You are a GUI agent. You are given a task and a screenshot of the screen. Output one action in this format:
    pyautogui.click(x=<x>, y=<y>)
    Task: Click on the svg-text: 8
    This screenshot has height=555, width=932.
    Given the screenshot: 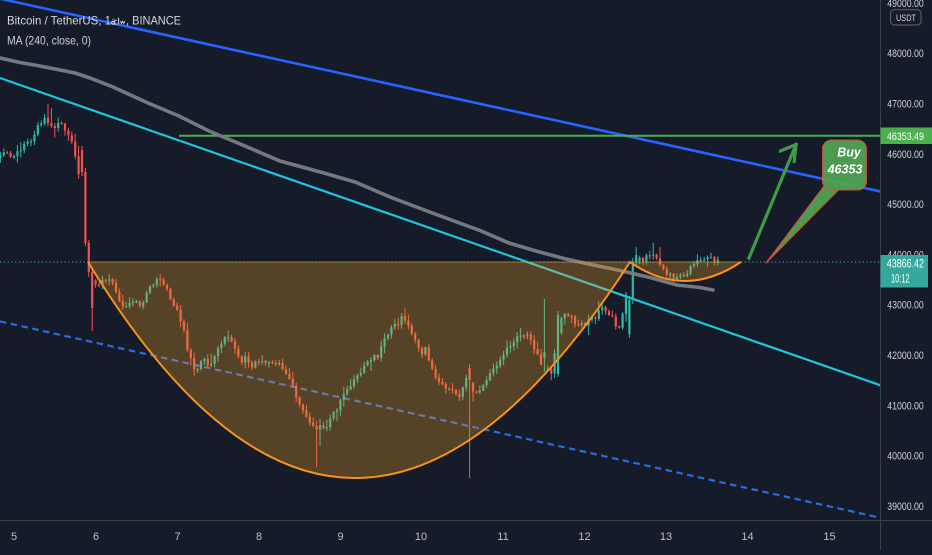 What is the action you would take?
    pyautogui.click(x=259, y=537)
    